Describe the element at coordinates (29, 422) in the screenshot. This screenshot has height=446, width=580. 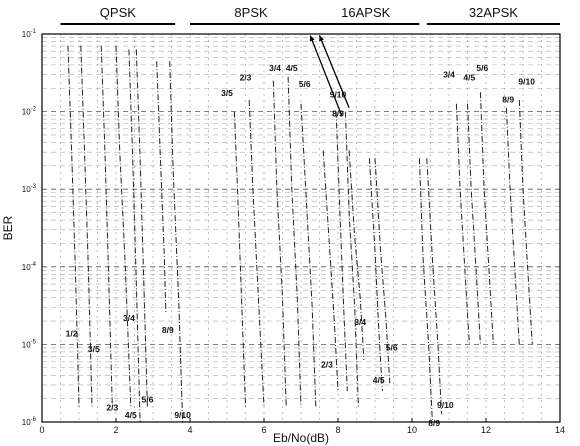
I see `y-tick-label: 10⁻⁶` at that location.